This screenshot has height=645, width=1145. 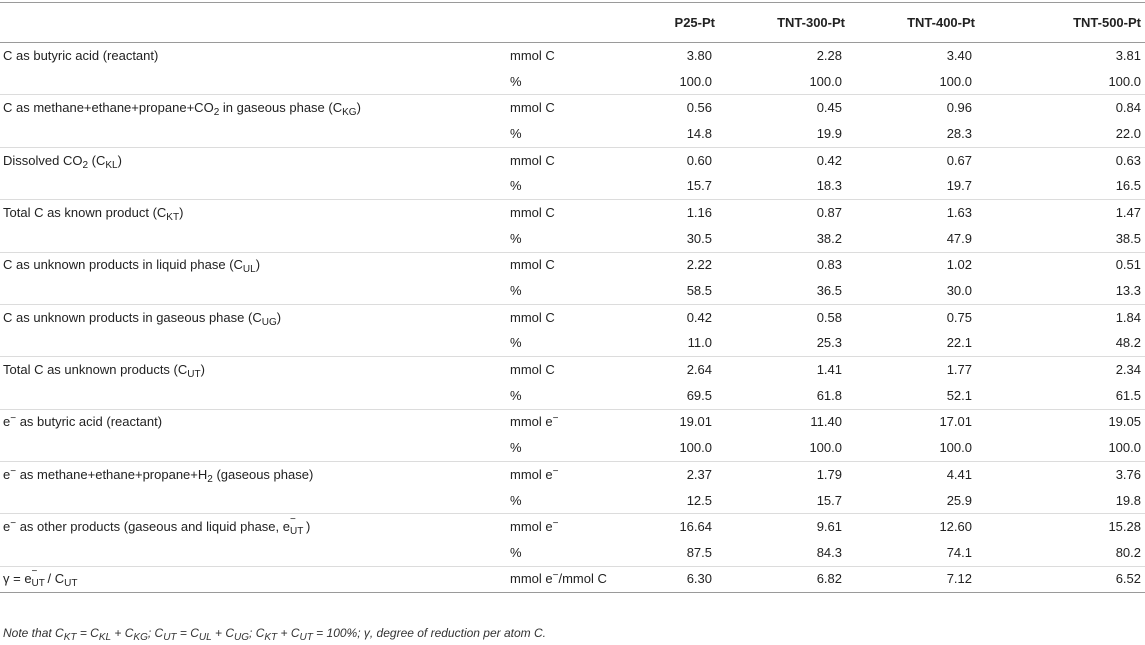 What do you see at coordinates (1128, 133) in the screenshot?
I see `value-tnt-500-pt: 22.0` at bounding box center [1128, 133].